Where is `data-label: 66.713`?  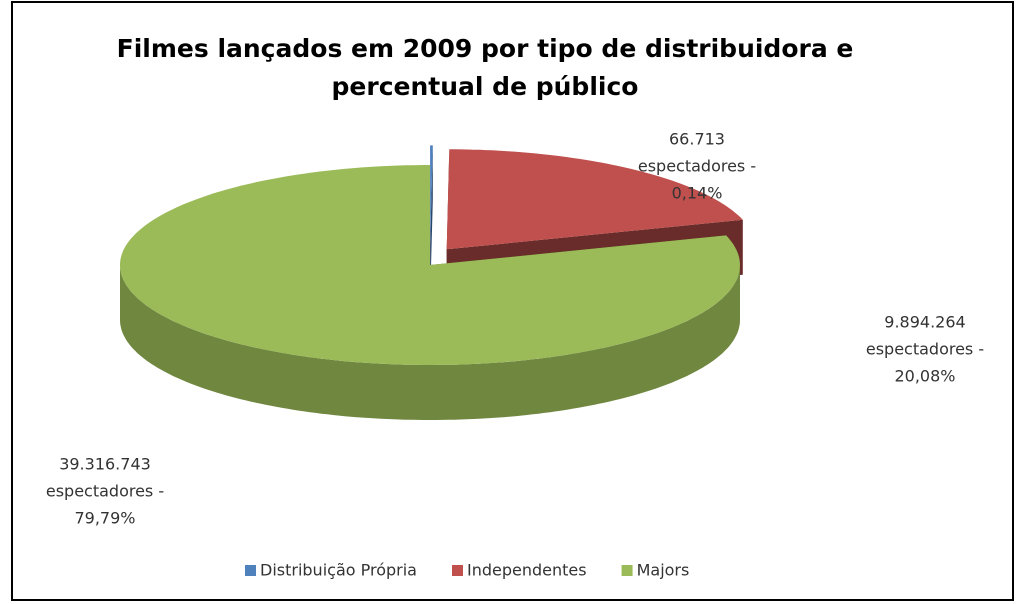
data-label: 66.713 is located at coordinates (697, 139).